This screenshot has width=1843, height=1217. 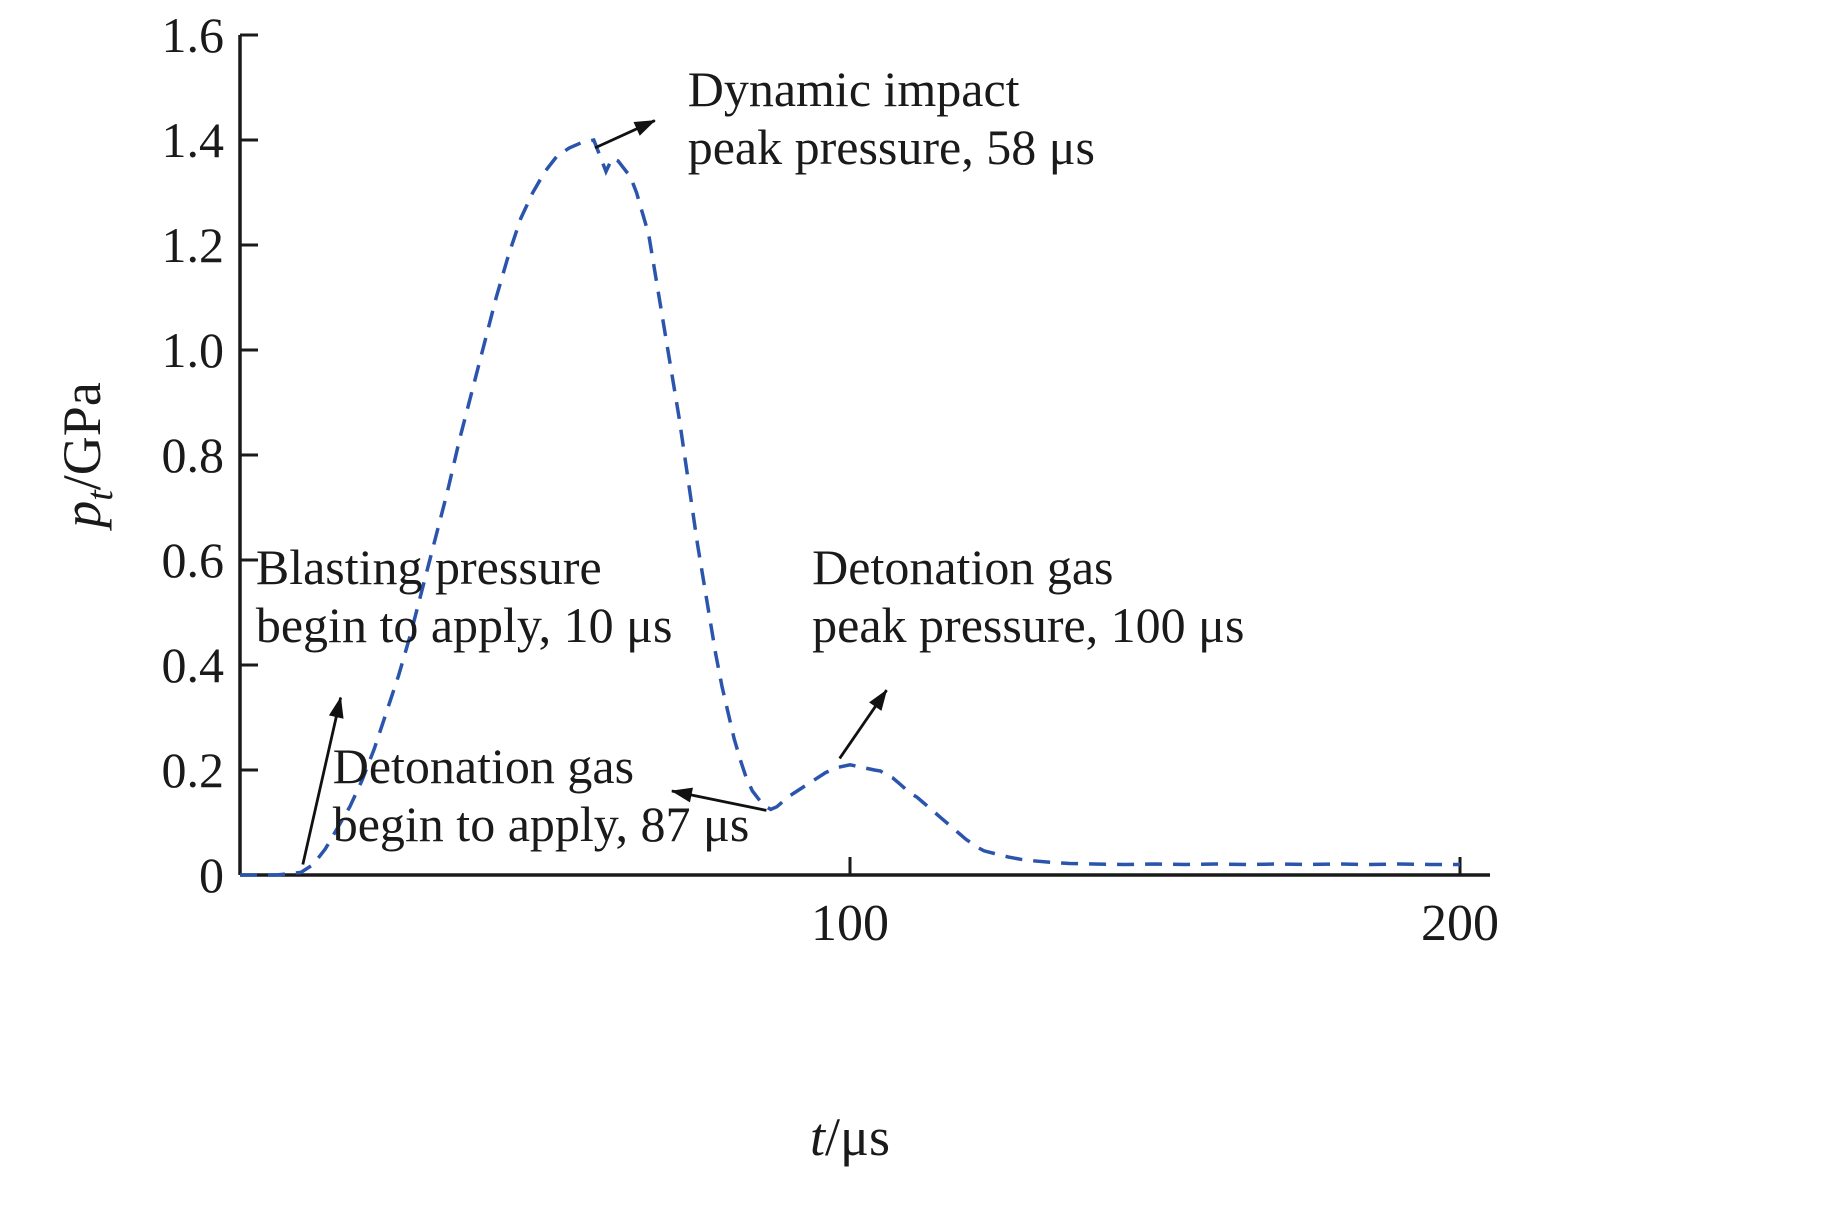 I want to click on y-tick-label: 0.2, so click(x=193, y=770).